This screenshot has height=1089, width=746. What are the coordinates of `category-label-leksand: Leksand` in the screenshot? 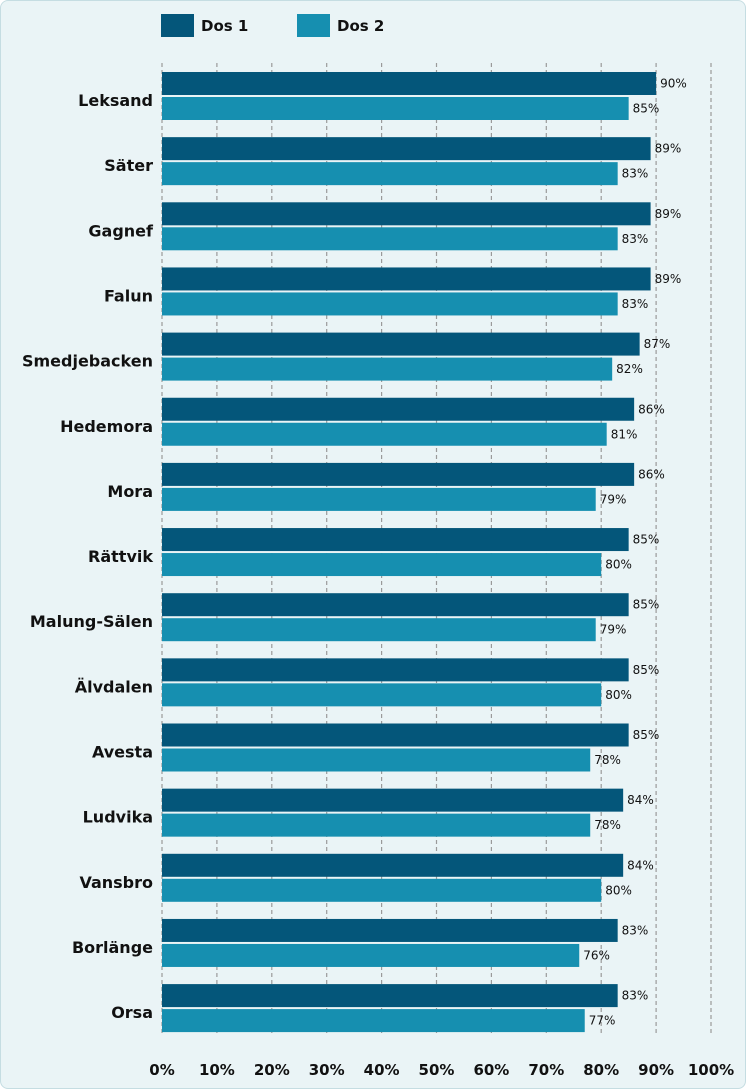 It's located at (115, 100).